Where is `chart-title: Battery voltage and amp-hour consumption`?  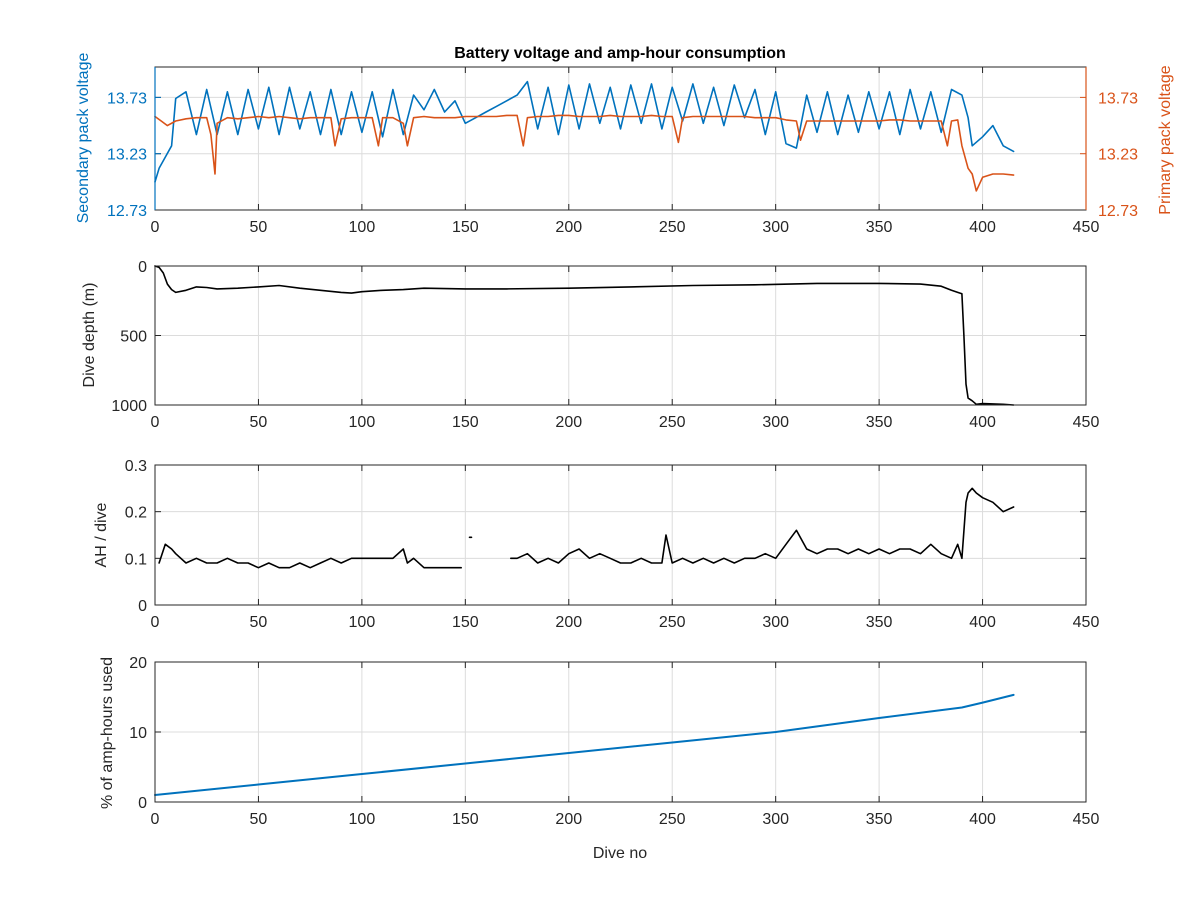 chart-title: Battery voltage and amp-hour consumption is located at coordinates (620, 53).